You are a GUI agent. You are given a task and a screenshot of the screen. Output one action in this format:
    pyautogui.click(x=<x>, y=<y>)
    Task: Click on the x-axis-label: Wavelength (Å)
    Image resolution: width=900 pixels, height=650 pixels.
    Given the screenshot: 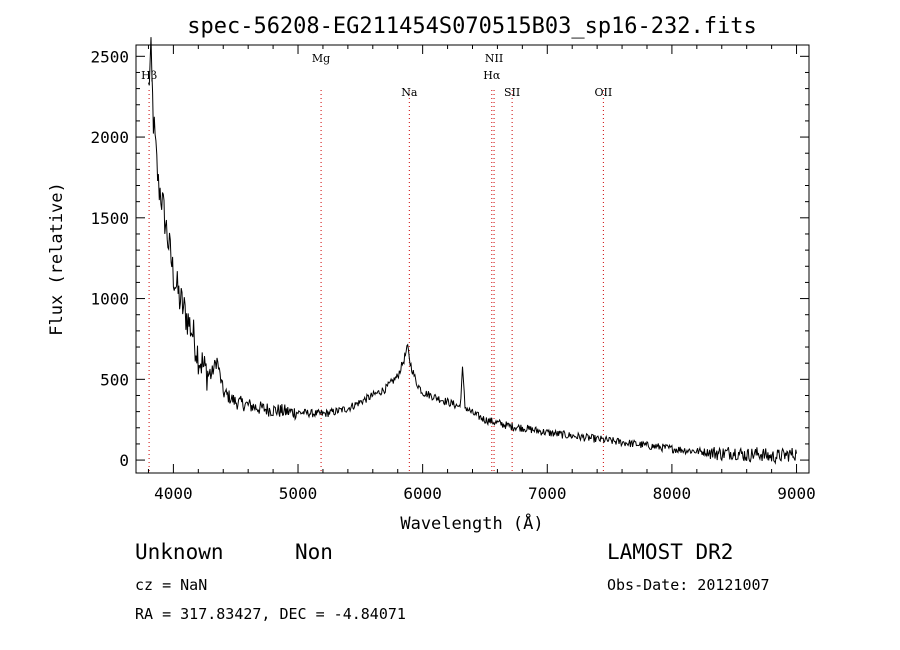 What is the action you would take?
    pyautogui.click(x=471, y=523)
    